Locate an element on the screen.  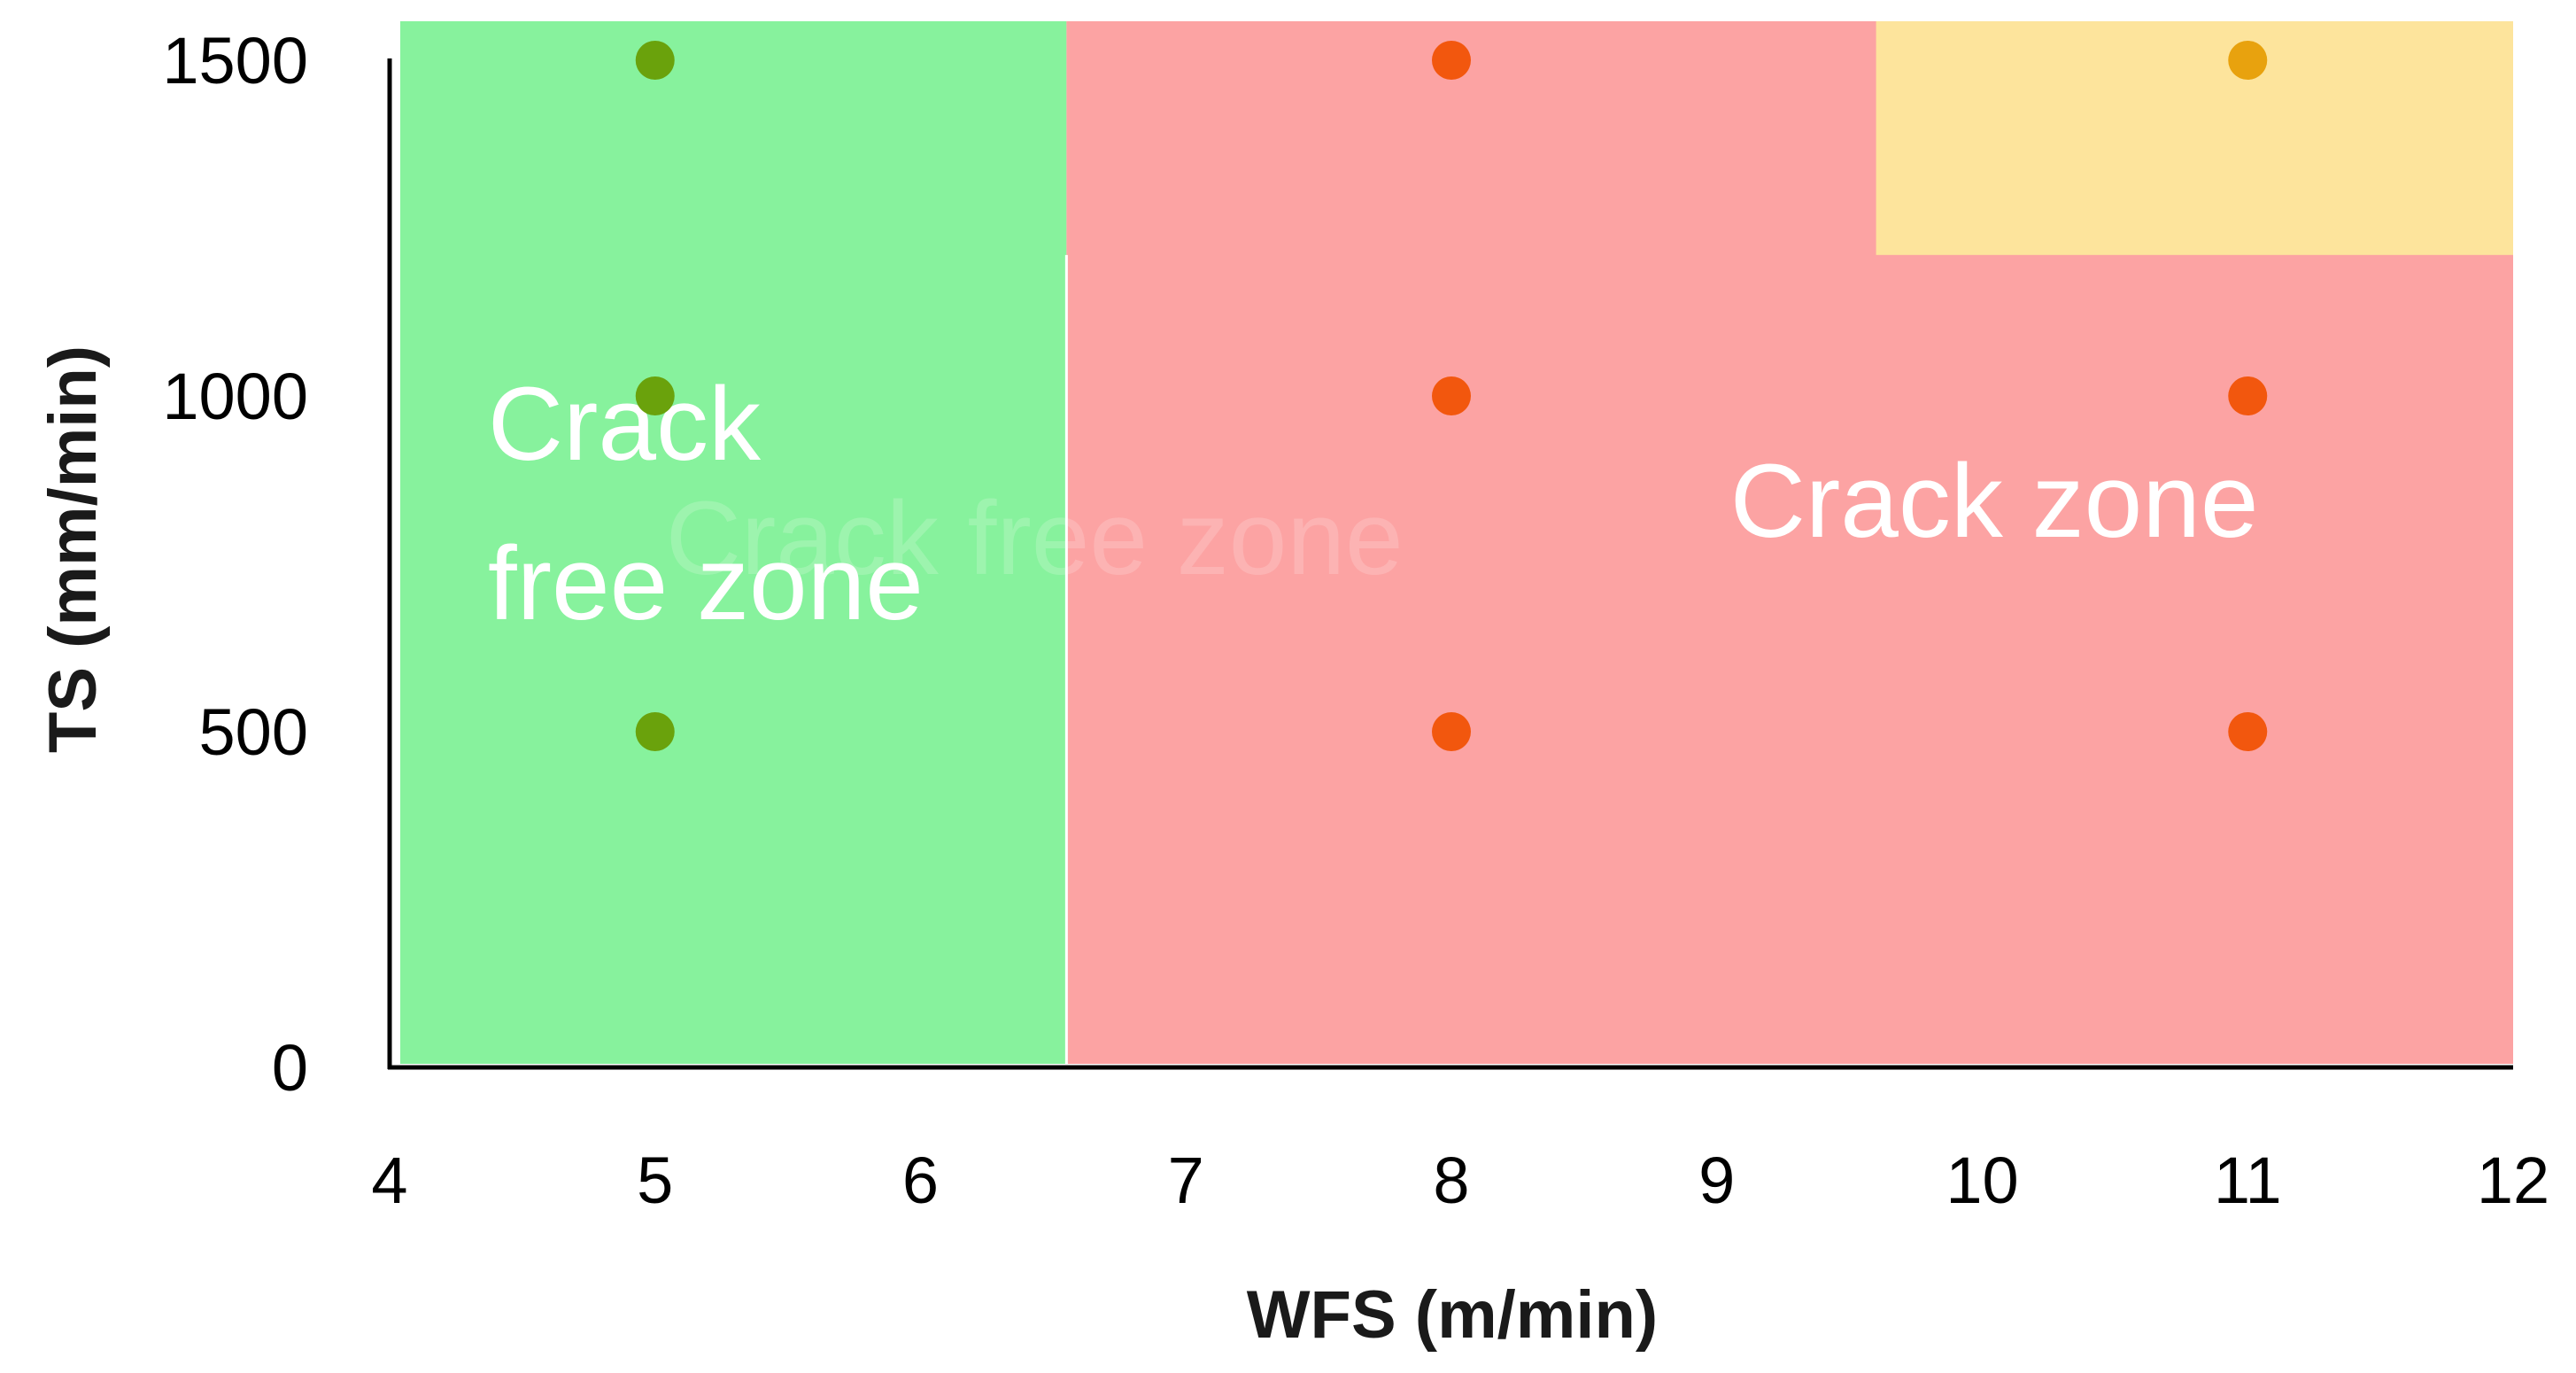
crack-zone-label: Crack zone is located at coordinates (1995, 501).